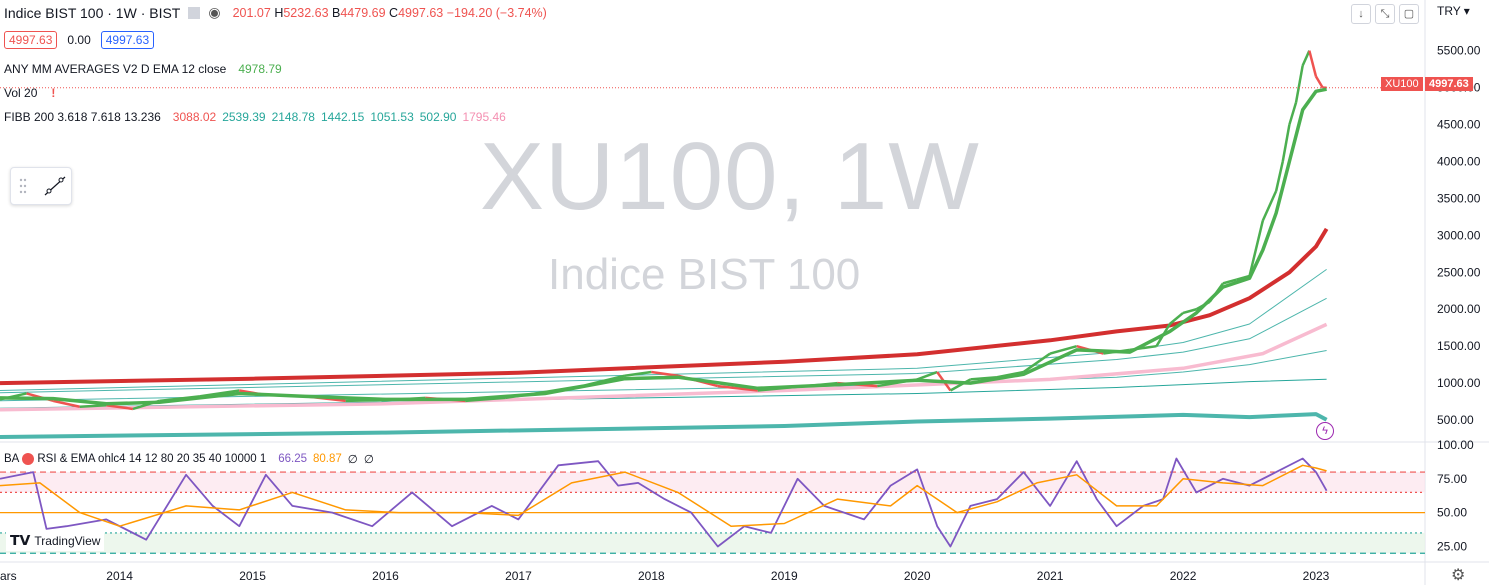 Image resolution: width=1489 pixels, height=585 pixels. I want to click on time-tick-label: 2021, so click(1050, 576).